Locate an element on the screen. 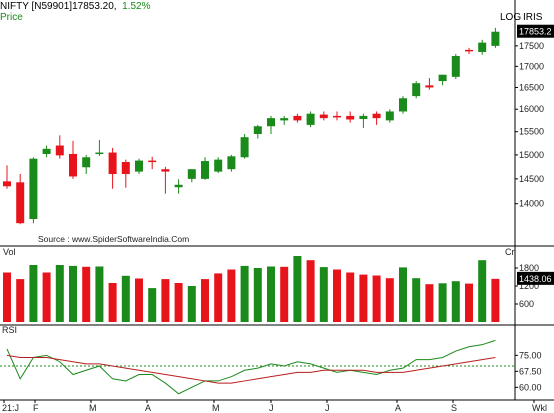 The height and width of the screenshot is (413, 554). last-price-tag-text: 17853.2 is located at coordinates (535, 32).